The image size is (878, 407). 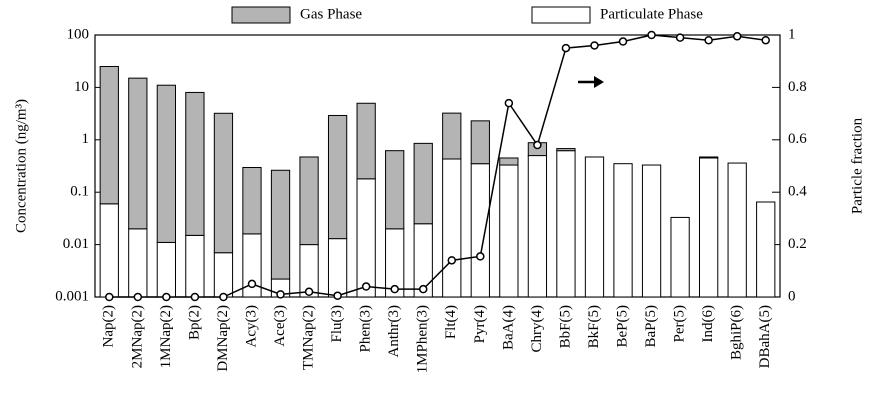 I want to click on y-tick-label: 10, so click(x=81, y=87).